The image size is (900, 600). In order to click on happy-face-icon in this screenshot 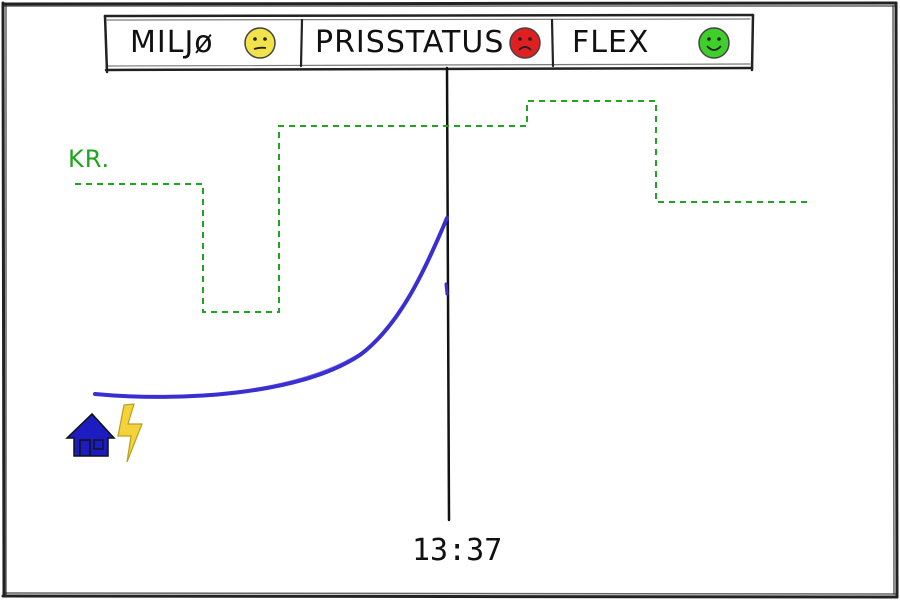, I will do `click(714, 43)`.